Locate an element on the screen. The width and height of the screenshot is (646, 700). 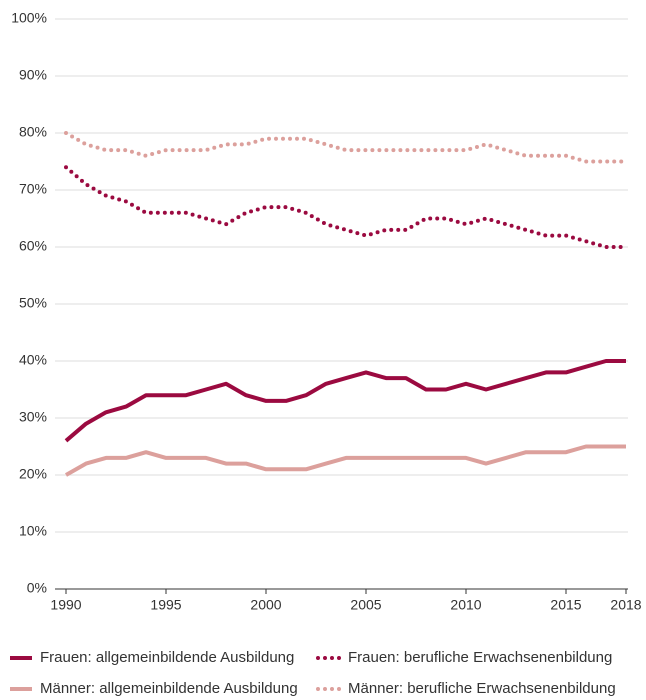
x-tick-label: 2010 is located at coordinates (465, 605).